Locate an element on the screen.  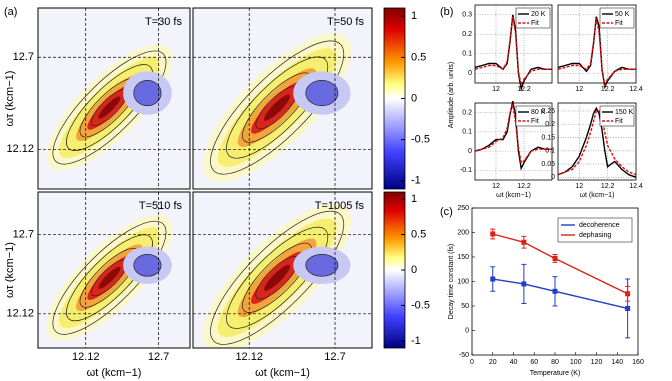
panel-title: T=1005 fs is located at coordinates (340, 206).